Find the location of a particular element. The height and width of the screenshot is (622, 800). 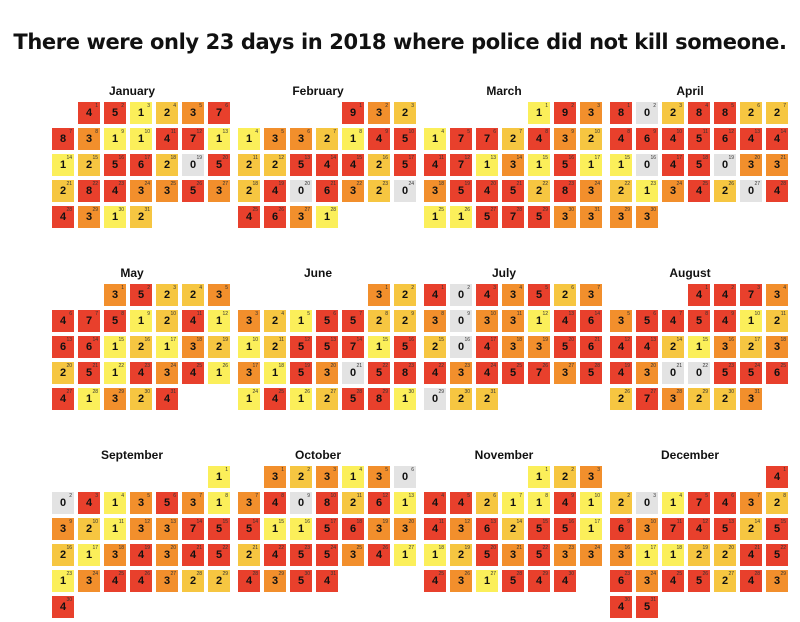

day-cell: 24 5 is located at coordinates (327, 555).